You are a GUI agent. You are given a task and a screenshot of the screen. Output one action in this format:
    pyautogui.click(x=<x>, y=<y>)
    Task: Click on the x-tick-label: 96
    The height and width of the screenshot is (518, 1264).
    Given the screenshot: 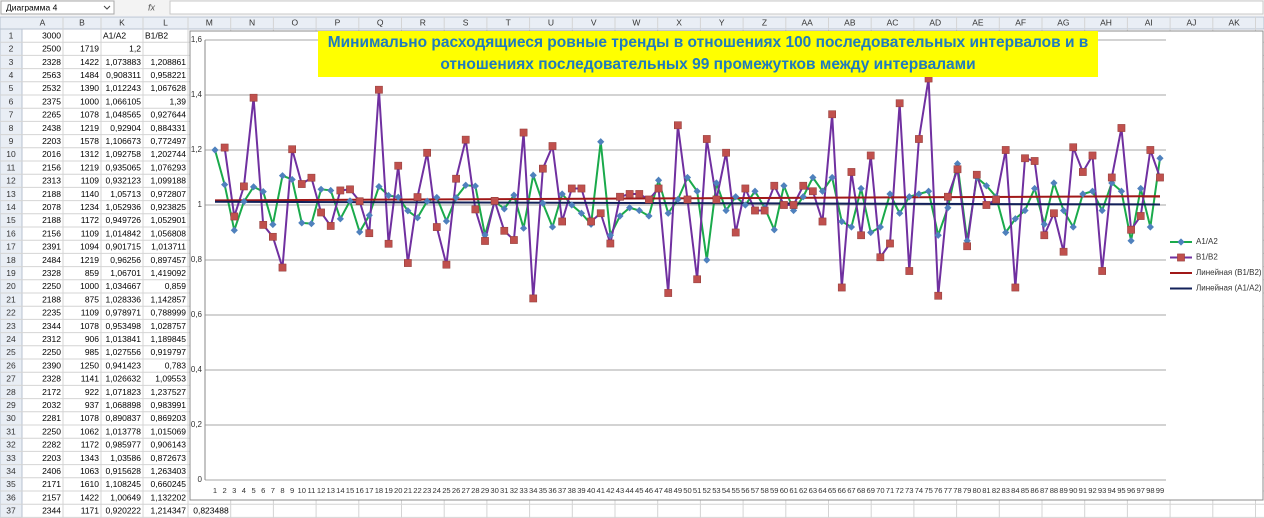 What is the action you would take?
    pyautogui.click(x=1131, y=490)
    